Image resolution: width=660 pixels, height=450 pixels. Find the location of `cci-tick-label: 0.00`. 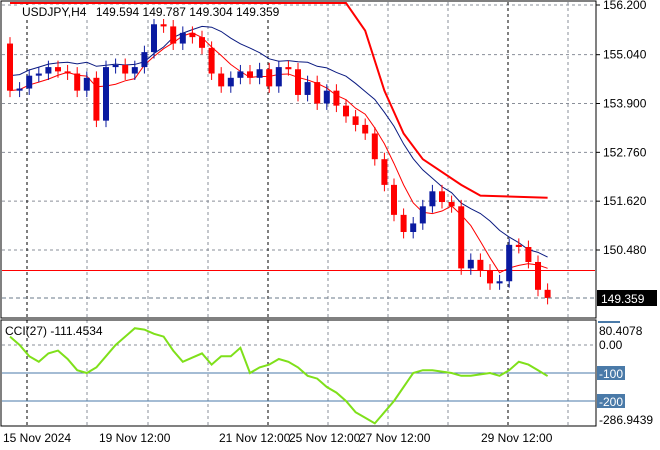

cci-tick-label: 0.00 is located at coordinates (611, 345).